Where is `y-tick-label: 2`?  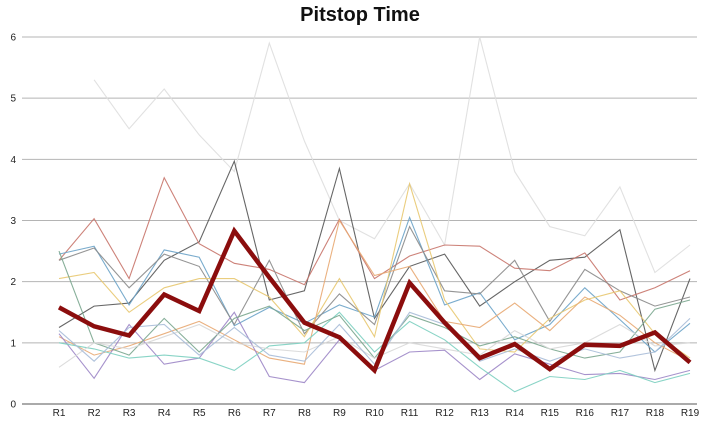 y-tick-label: 2 is located at coordinates (13, 282).